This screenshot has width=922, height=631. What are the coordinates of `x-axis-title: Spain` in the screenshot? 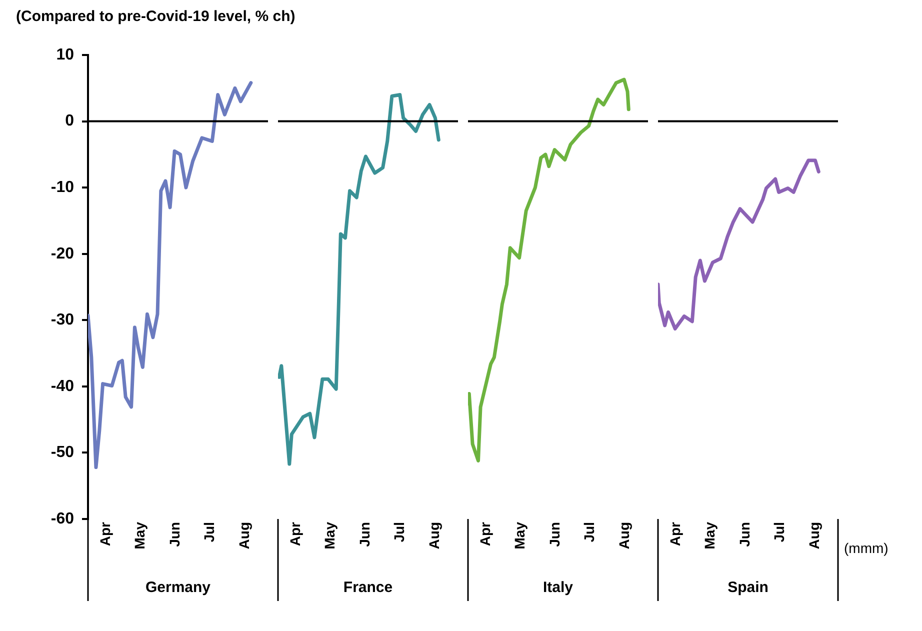 It's located at (748, 587).